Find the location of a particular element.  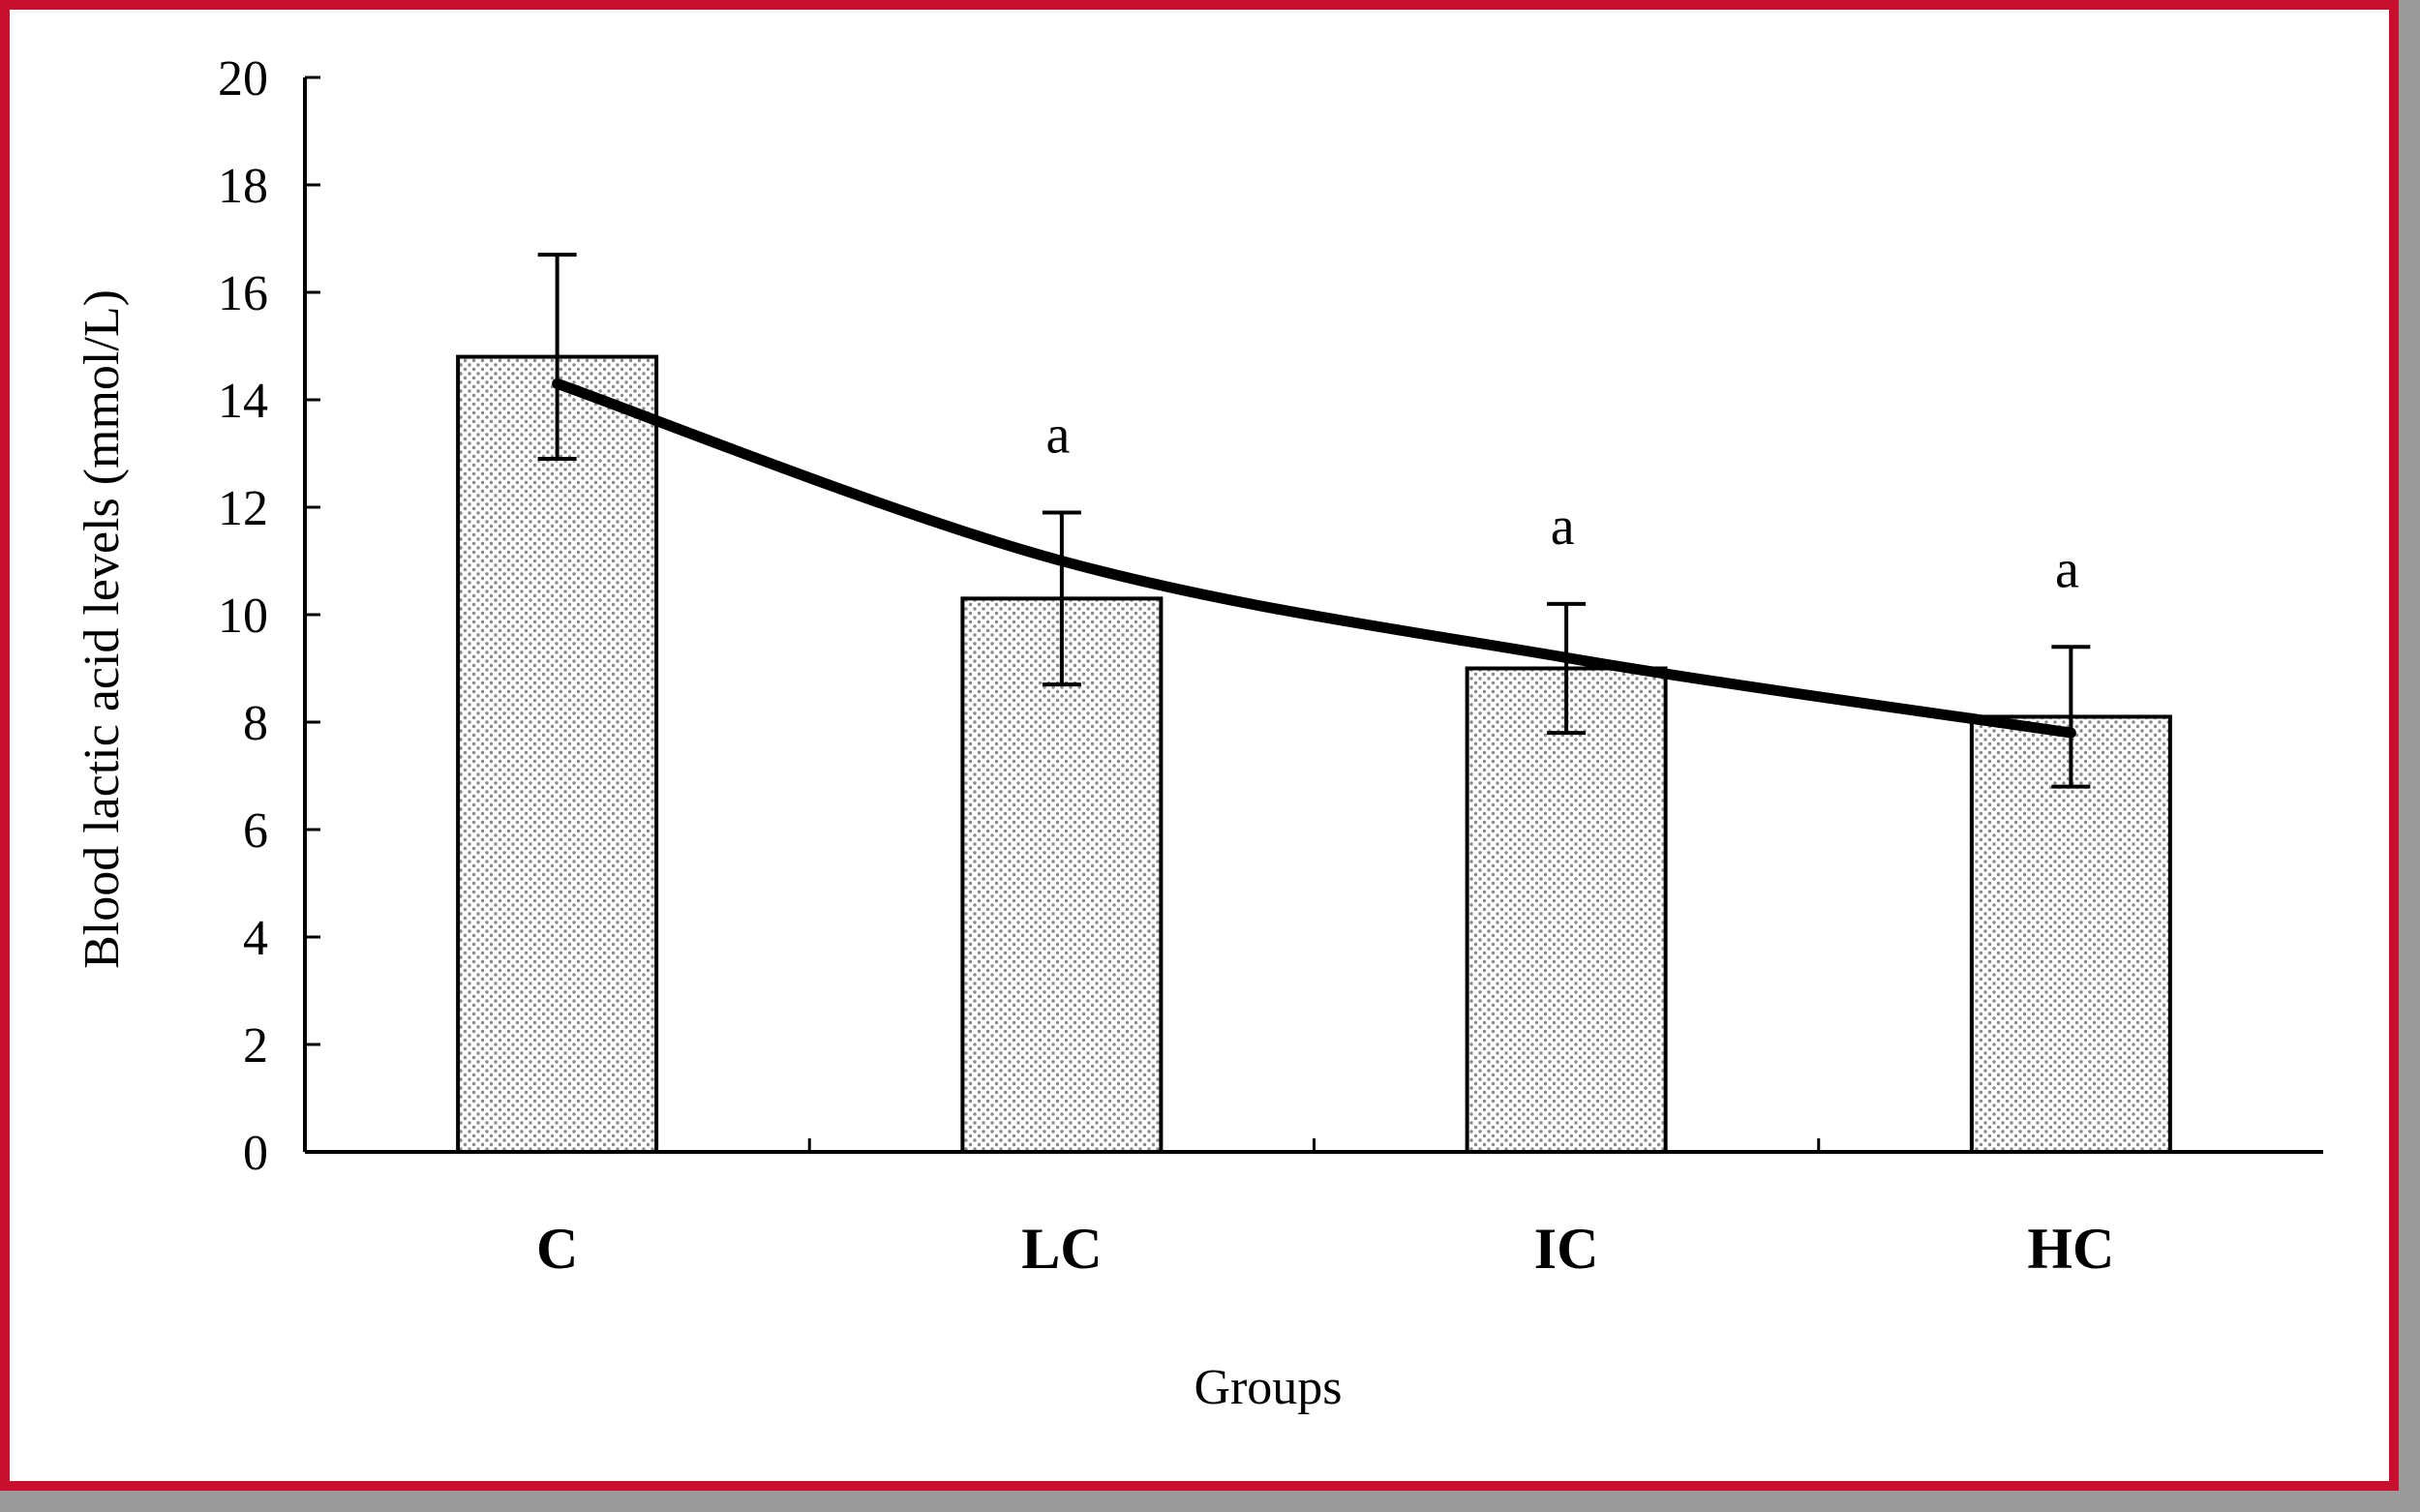

error-bar-c is located at coordinates (557, 357).